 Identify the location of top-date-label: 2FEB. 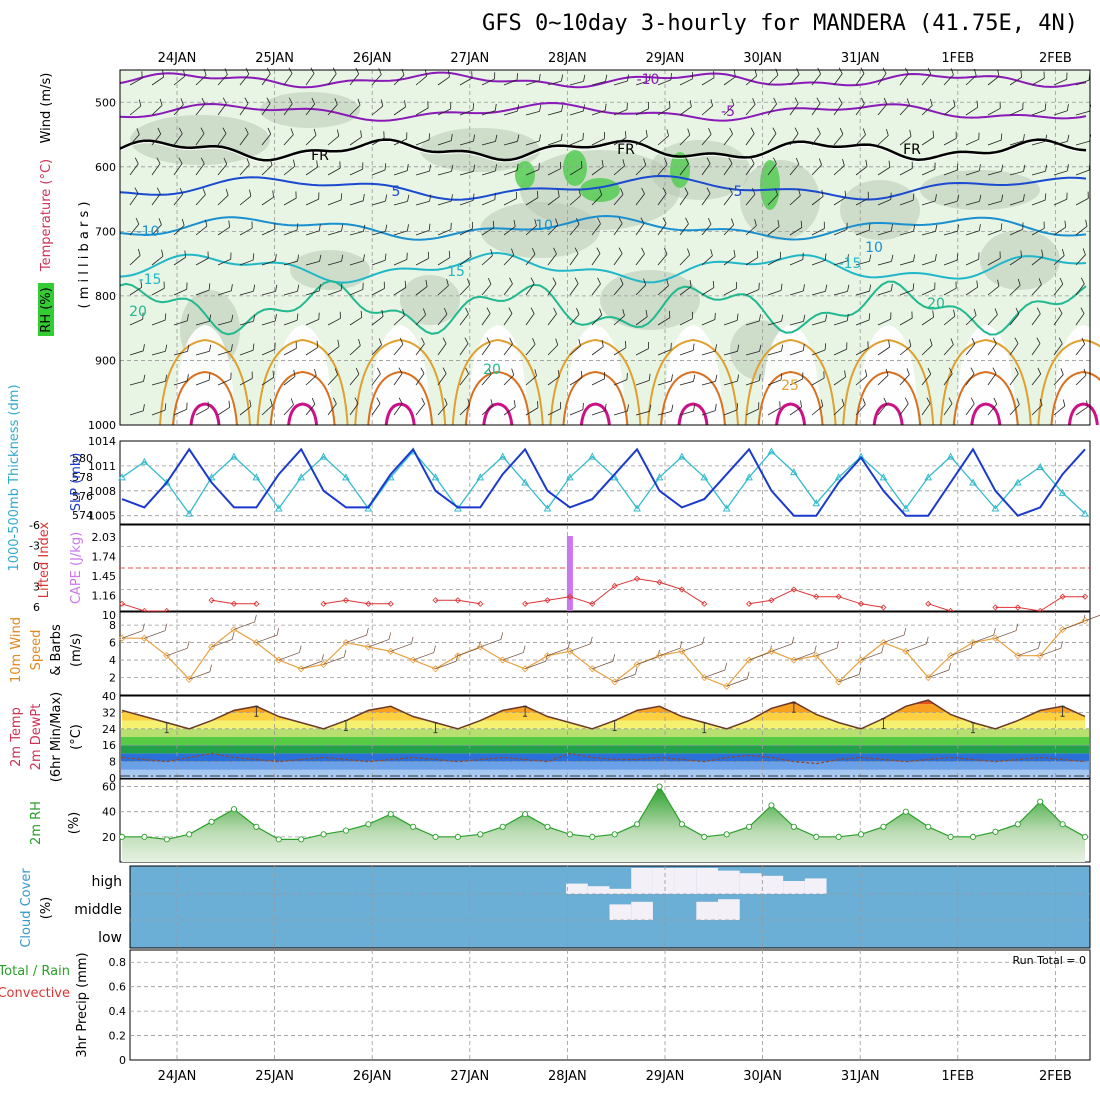
(1055, 58).